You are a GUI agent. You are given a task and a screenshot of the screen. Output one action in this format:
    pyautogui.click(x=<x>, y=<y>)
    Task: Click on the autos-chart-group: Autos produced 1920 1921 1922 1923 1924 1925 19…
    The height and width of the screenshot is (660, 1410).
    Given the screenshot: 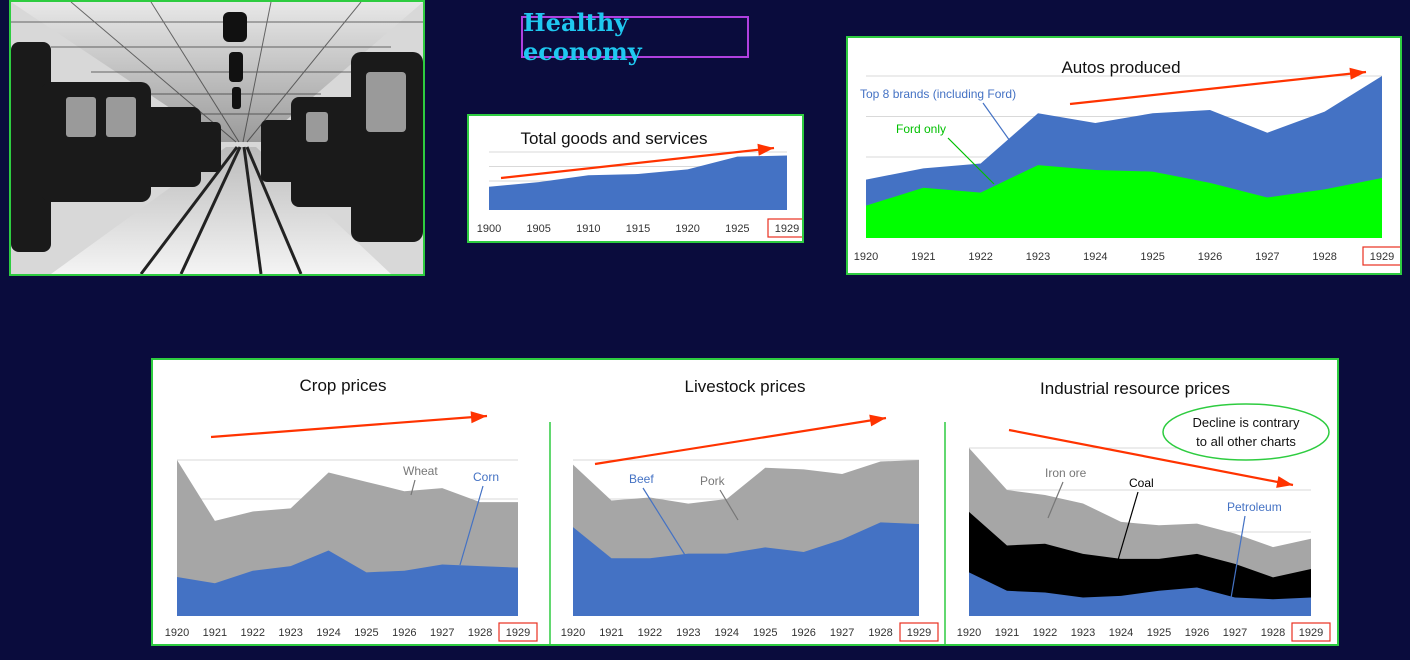 What is the action you would take?
    pyautogui.click(x=1128, y=162)
    